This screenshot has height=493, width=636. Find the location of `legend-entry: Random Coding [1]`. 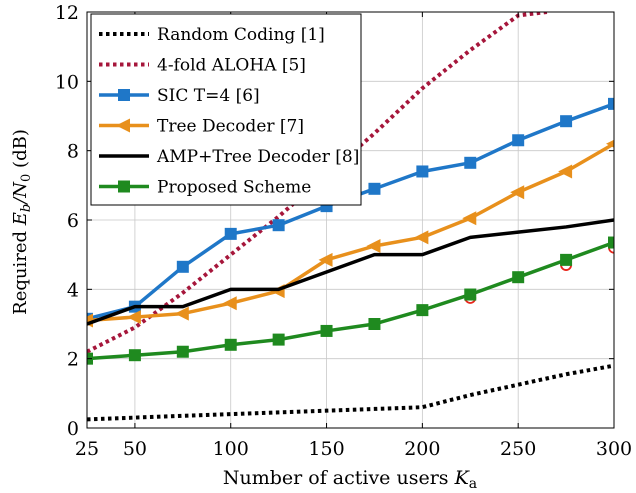

legend-entry: Random Coding [1] is located at coordinates (212, 35).